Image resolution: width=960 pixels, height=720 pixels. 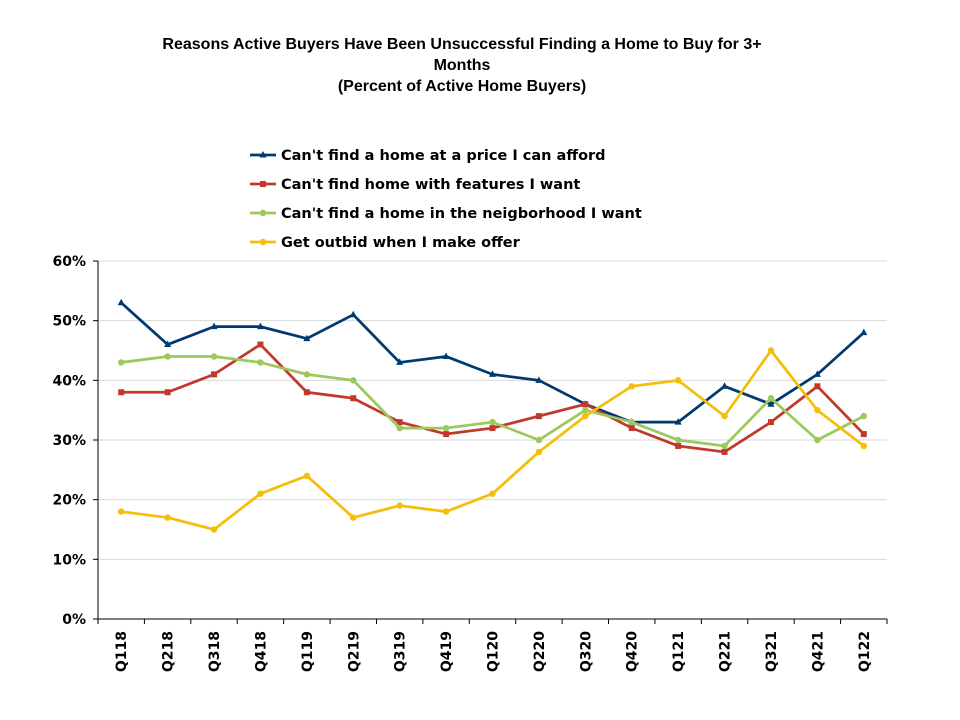 What do you see at coordinates (865, 651) in the screenshot?
I see `x-tick-label: Q122` at bounding box center [865, 651].